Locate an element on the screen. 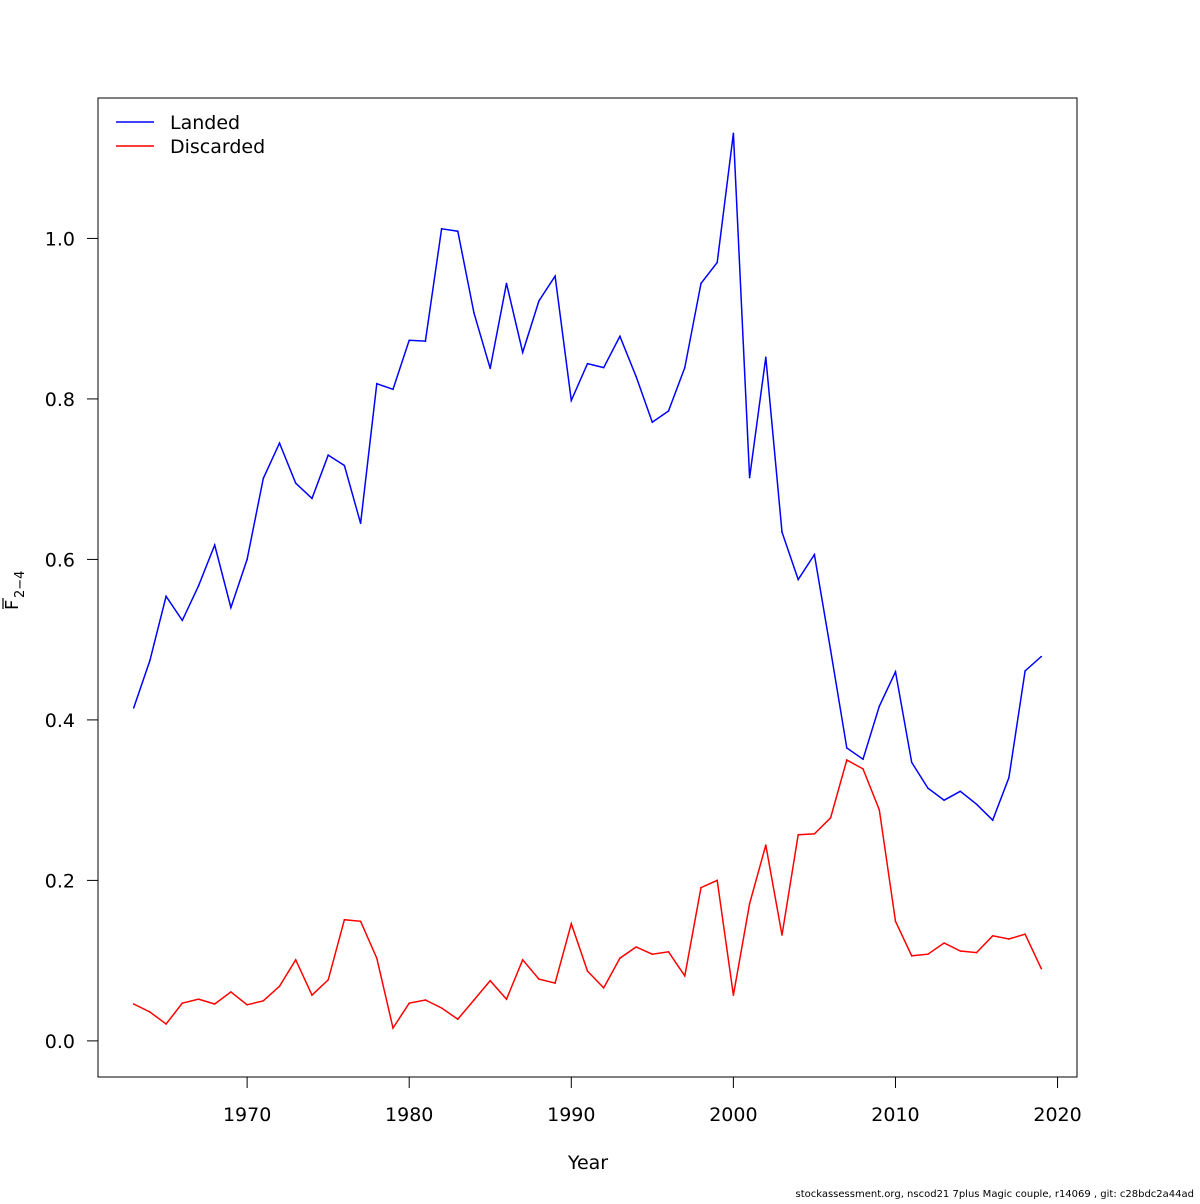 This screenshot has width=1200, height=1204. x-axis: 1970 1980 1990 2000 2010 2020 is located at coordinates (652, 1101).